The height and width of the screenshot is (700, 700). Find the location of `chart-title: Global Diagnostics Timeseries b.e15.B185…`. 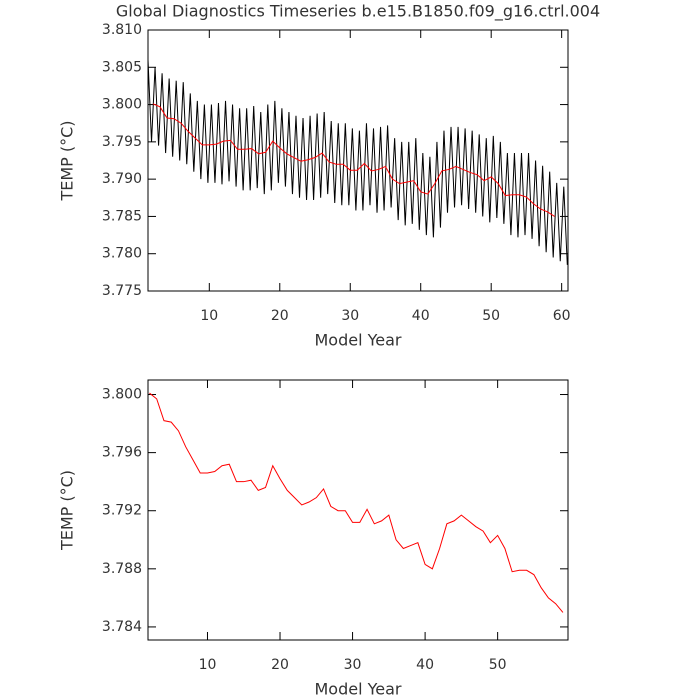

chart-title: Global Diagnostics Timeseries b.e15.B185… is located at coordinates (358, 12).